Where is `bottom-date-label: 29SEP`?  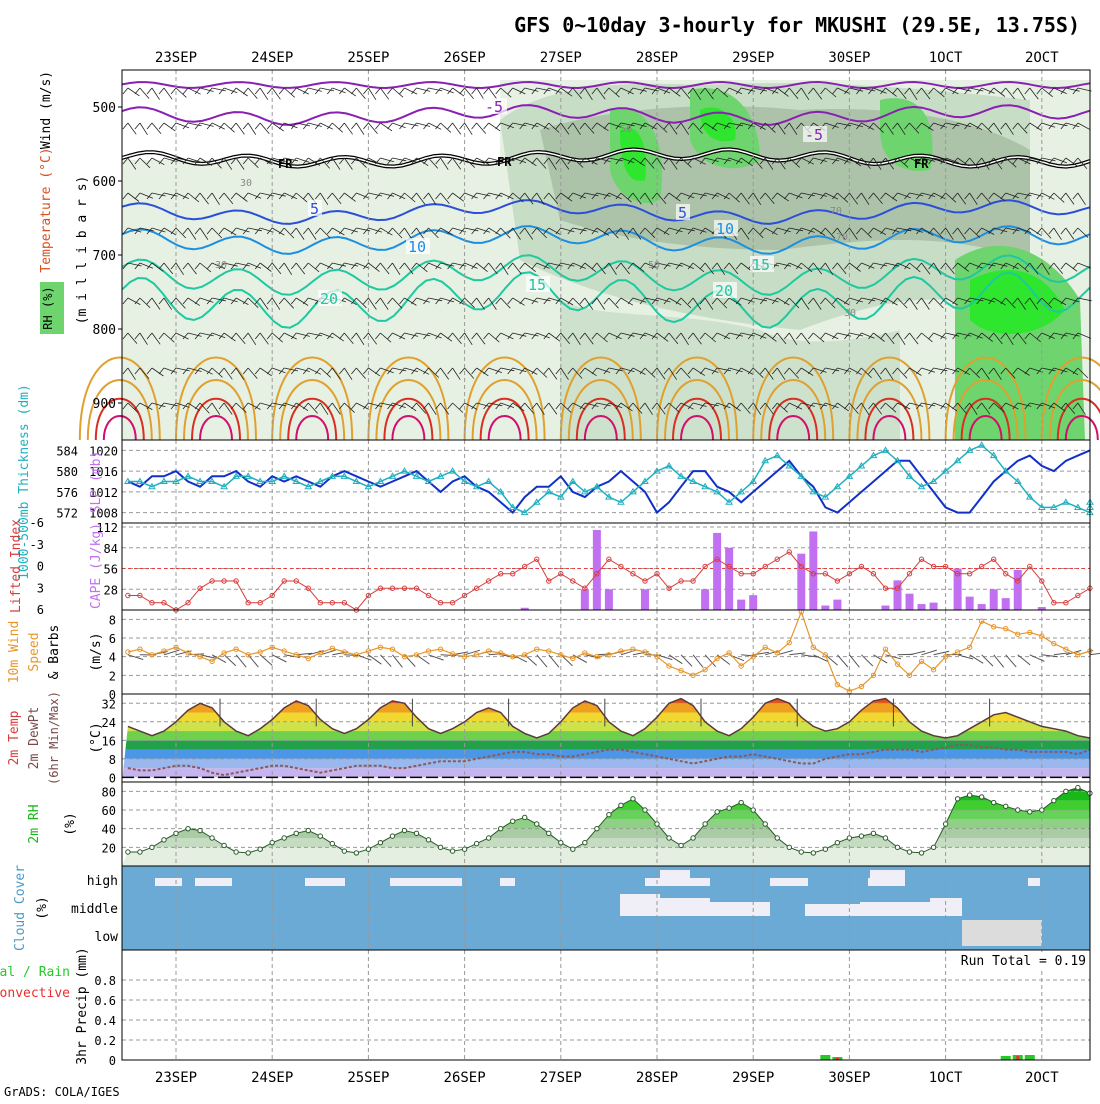 bottom-date-label: 29SEP is located at coordinates (753, 1078).